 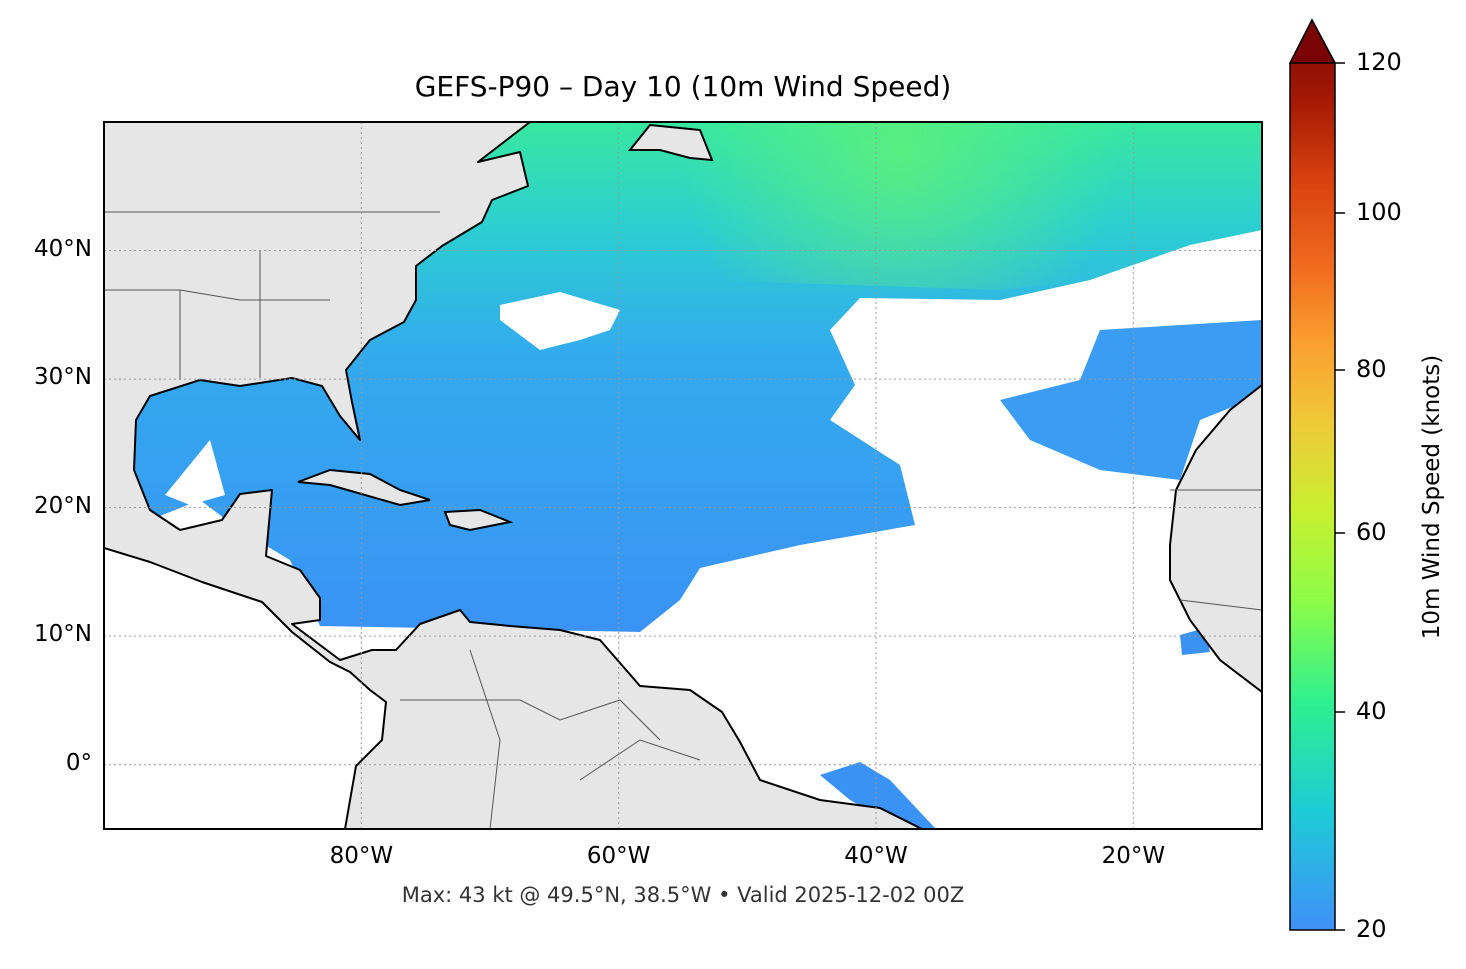 I want to click on colorbar, so click(x=1316, y=474).